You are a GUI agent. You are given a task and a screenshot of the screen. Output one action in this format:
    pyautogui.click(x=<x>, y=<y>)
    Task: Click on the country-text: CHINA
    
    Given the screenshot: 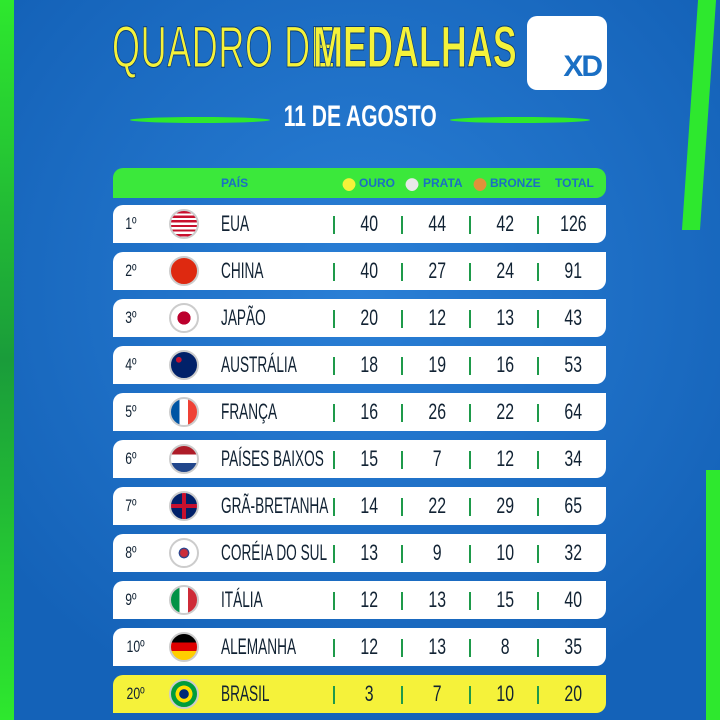 What is the action you would take?
    pyautogui.click(x=242, y=270)
    